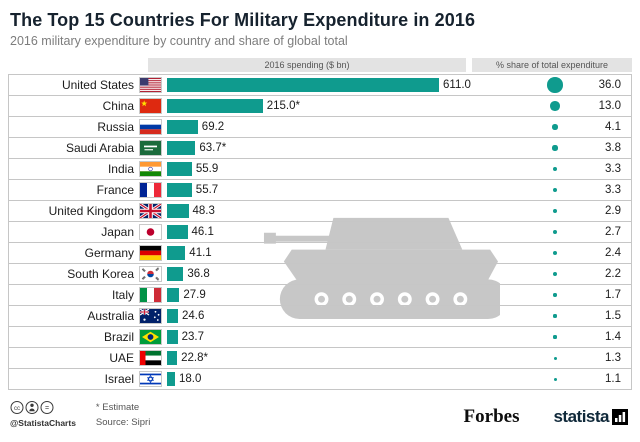  Describe the element at coordinates (347, 169) in the screenshot. I see `bar-zone: 55.9` at that location.